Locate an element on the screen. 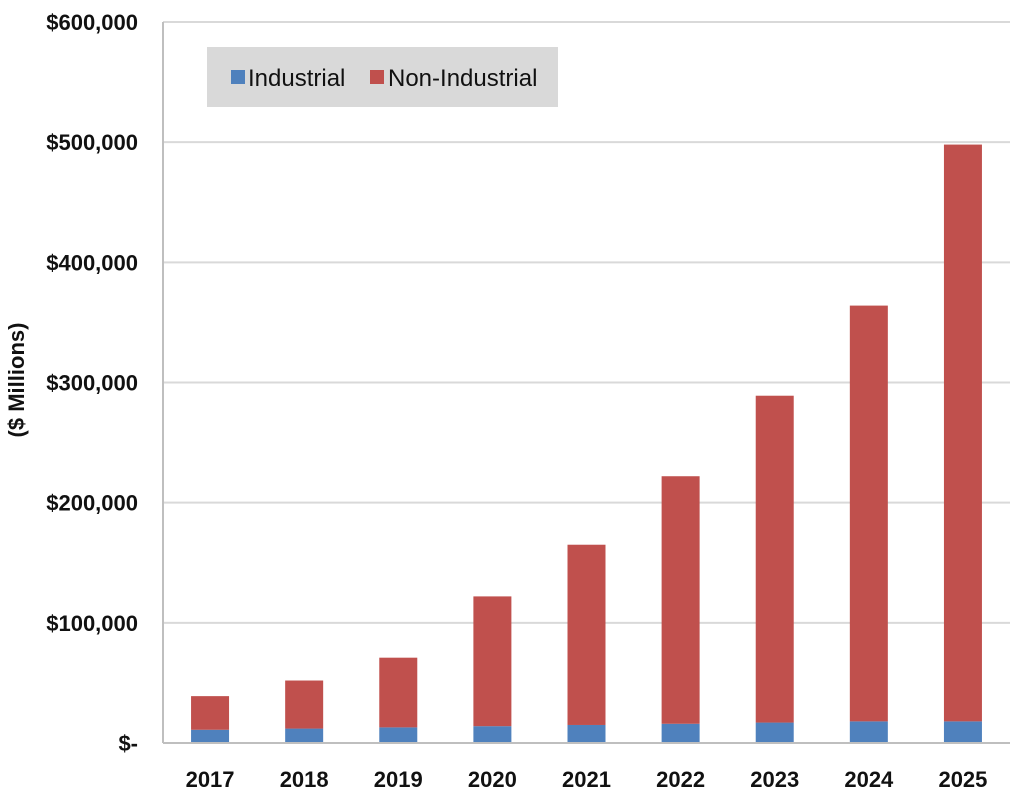  bar-industrial-2020 is located at coordinates (492, 734).